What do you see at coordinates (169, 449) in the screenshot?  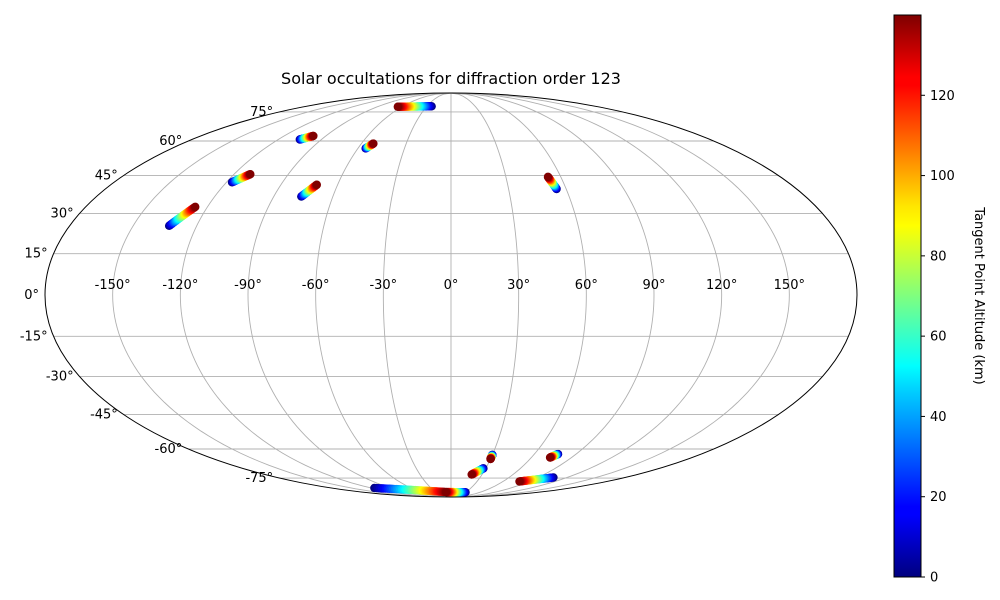 I see `lat-tick-label: -60°` at bounding box center [169, 449].